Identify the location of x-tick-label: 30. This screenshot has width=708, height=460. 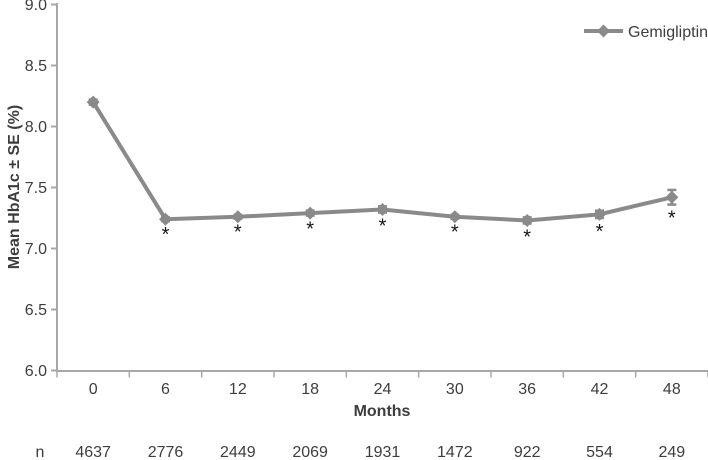
(455, 389).